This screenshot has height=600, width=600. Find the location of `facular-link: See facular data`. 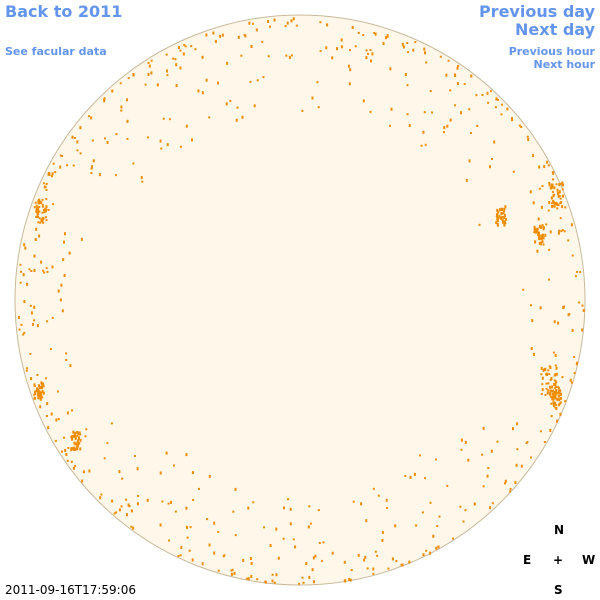

facular-link: See facular data is located at coordinates (56, 51).